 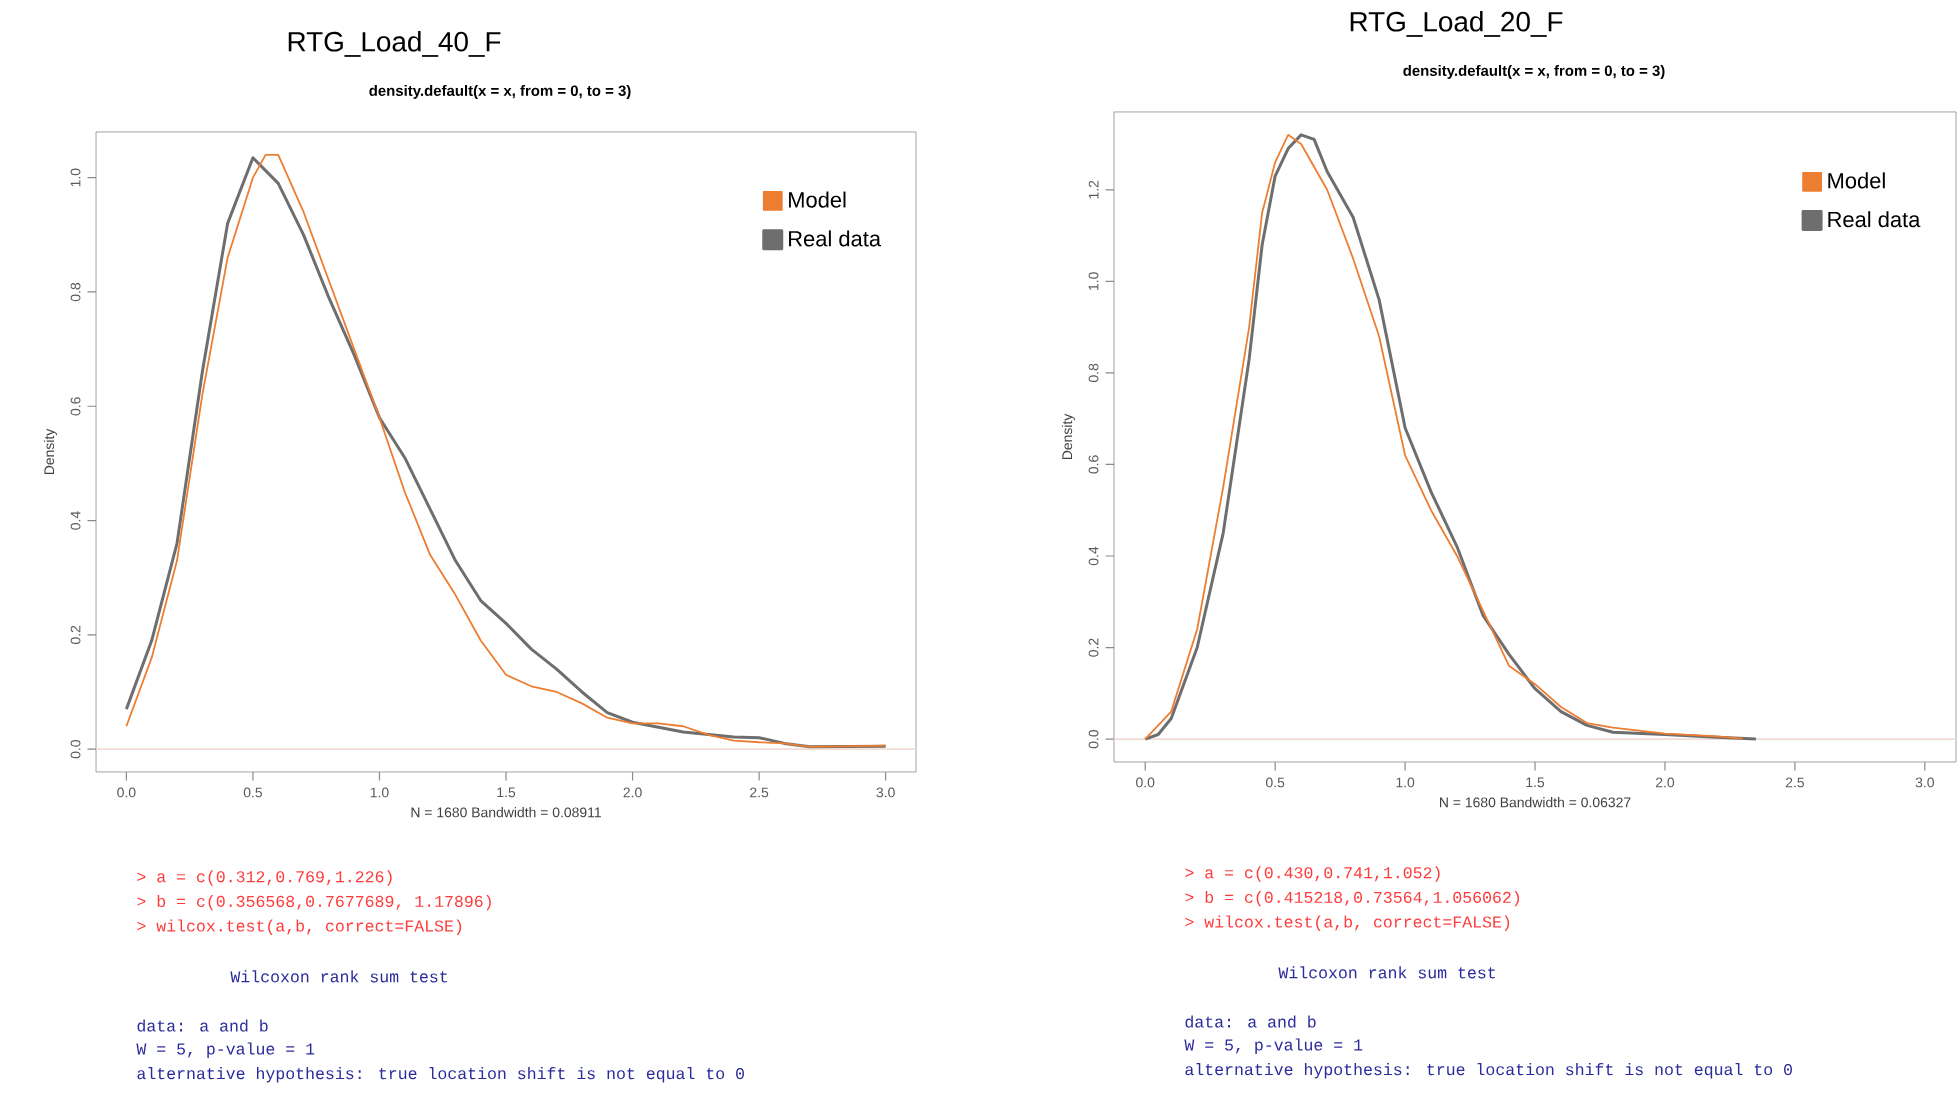 I want to click on chart-title: RTG_Load_20_F, so click(x=1456, y=24).